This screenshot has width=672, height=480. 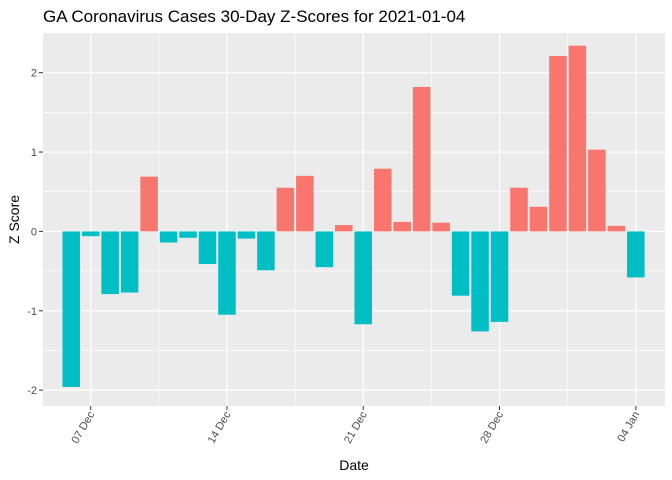 What do you see at coordinates (354, 465) in the screenshot?
I see `x-axis-title: Date` at bounding box center [354, 465].